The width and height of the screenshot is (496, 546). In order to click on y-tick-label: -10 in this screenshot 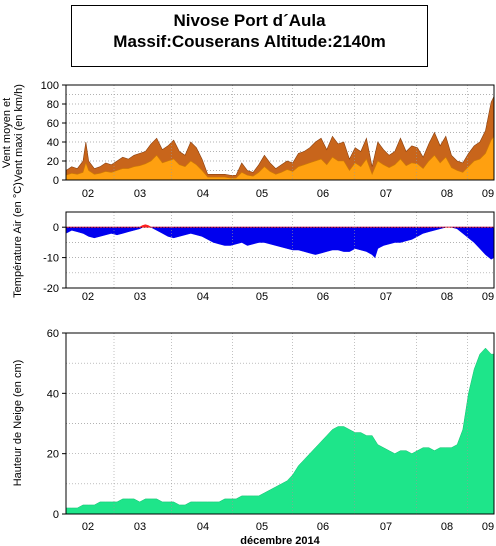, I will do `click(51, 259)`.